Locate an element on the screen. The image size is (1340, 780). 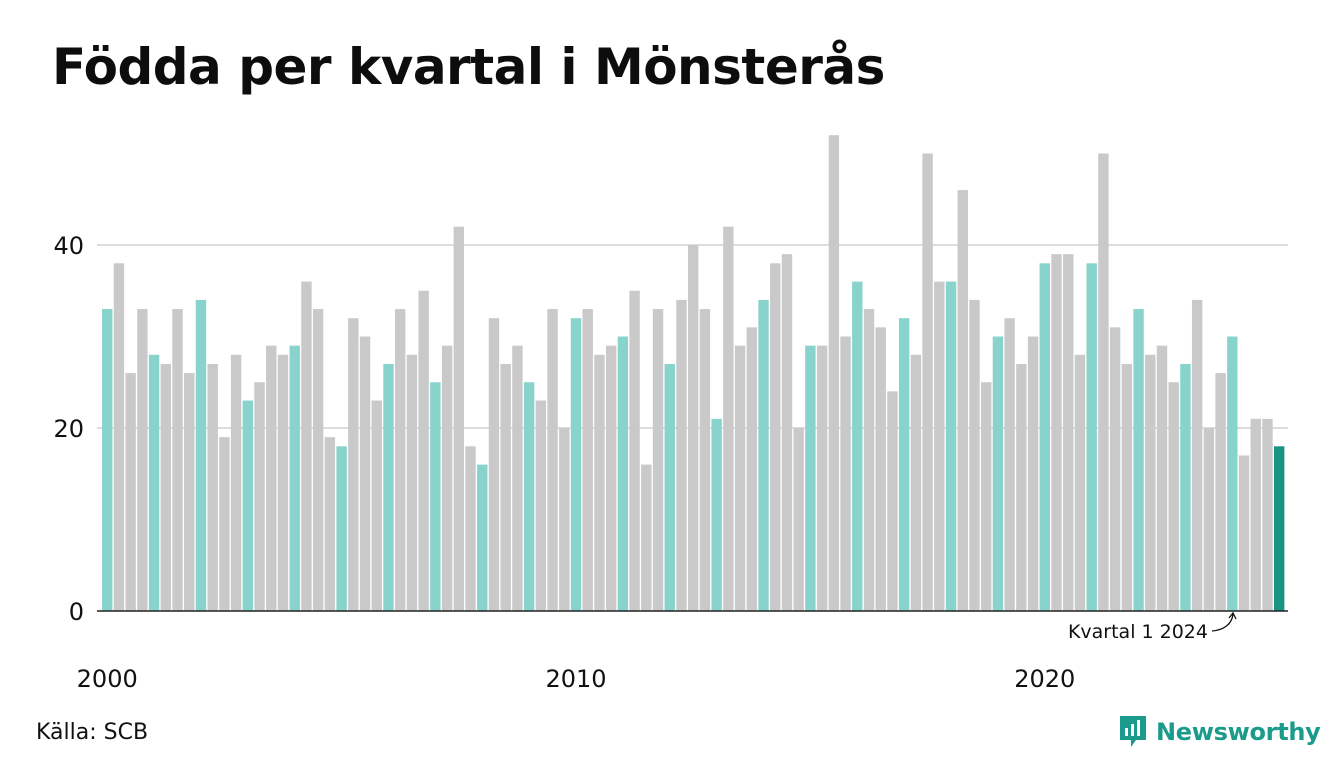
x-axis-labels: 2000 2010 2020 is located at coordinates (576, 679).